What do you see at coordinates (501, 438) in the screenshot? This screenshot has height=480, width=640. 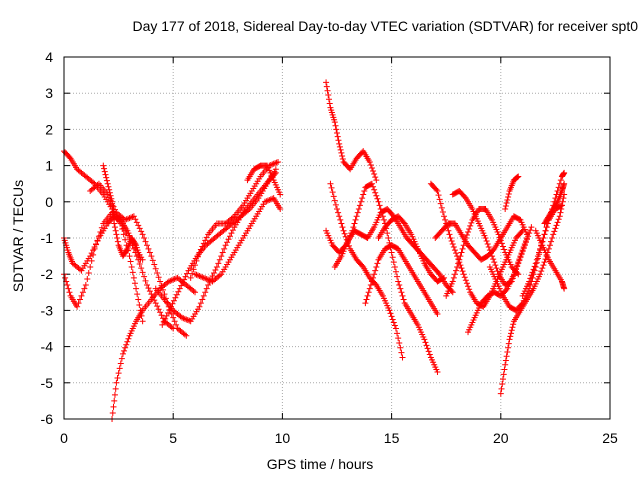 I see `x-tick-label: 20` at bounding box center [501, 438].